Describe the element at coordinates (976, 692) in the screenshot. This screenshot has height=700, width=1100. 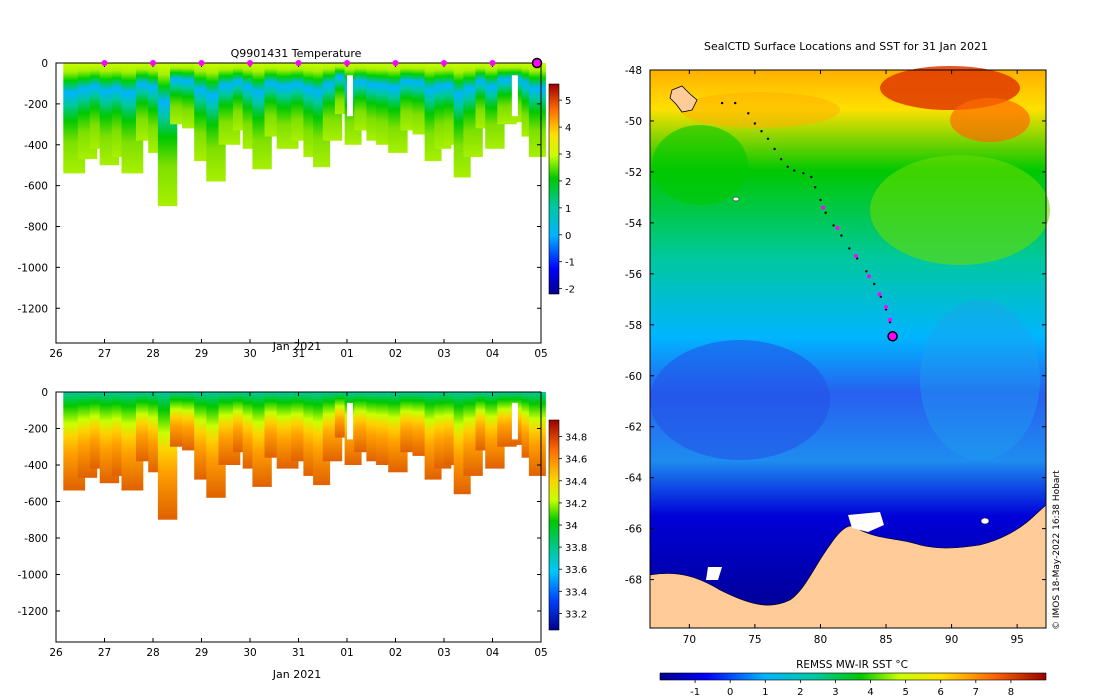
I see `sst-colorbar-tick-label: 7` at that location.